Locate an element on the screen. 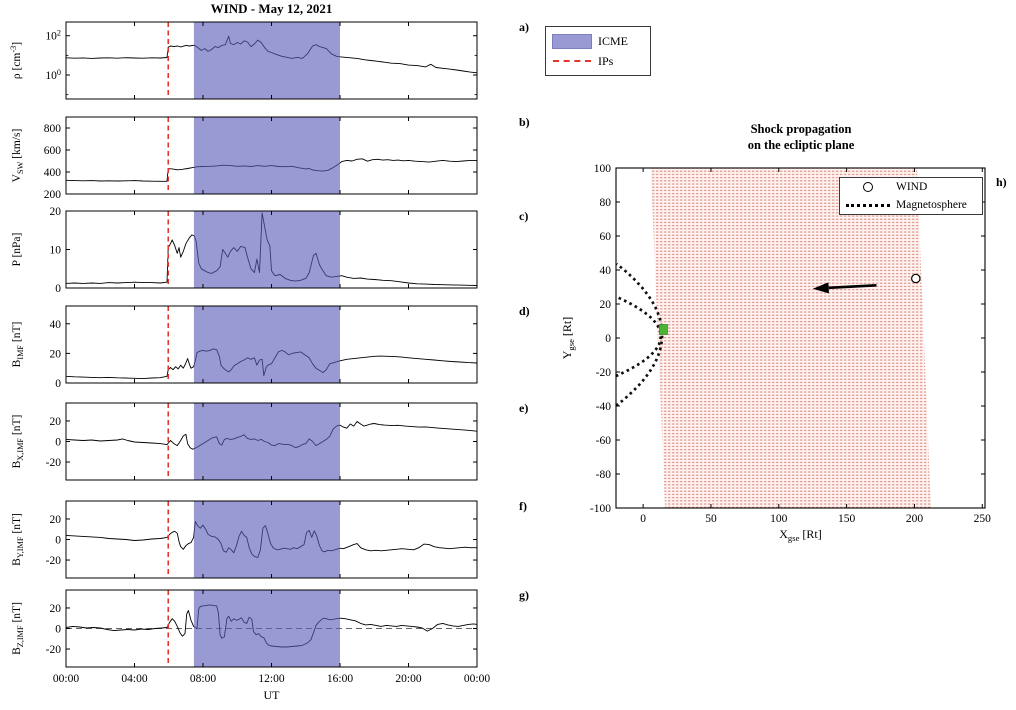  legend-row-wind: WIND is located at coordinates (911, 187).